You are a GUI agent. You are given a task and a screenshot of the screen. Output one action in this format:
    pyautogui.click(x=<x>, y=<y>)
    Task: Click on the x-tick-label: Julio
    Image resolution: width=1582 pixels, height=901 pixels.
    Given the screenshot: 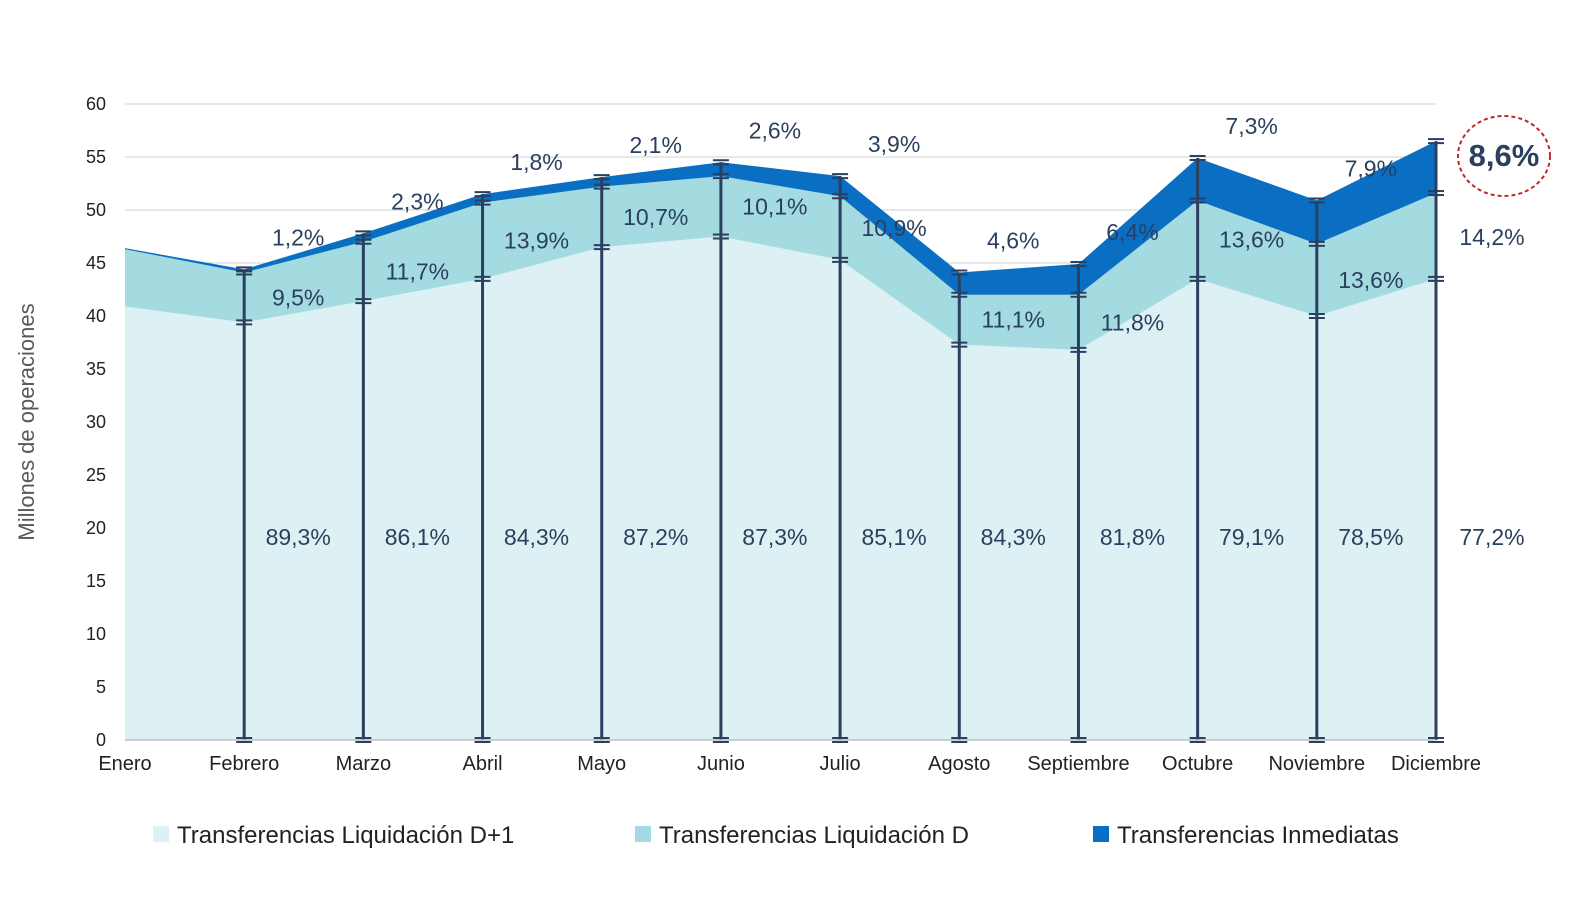 What is the action you would take?
    pyautogui.click(x=840, y=764)
    